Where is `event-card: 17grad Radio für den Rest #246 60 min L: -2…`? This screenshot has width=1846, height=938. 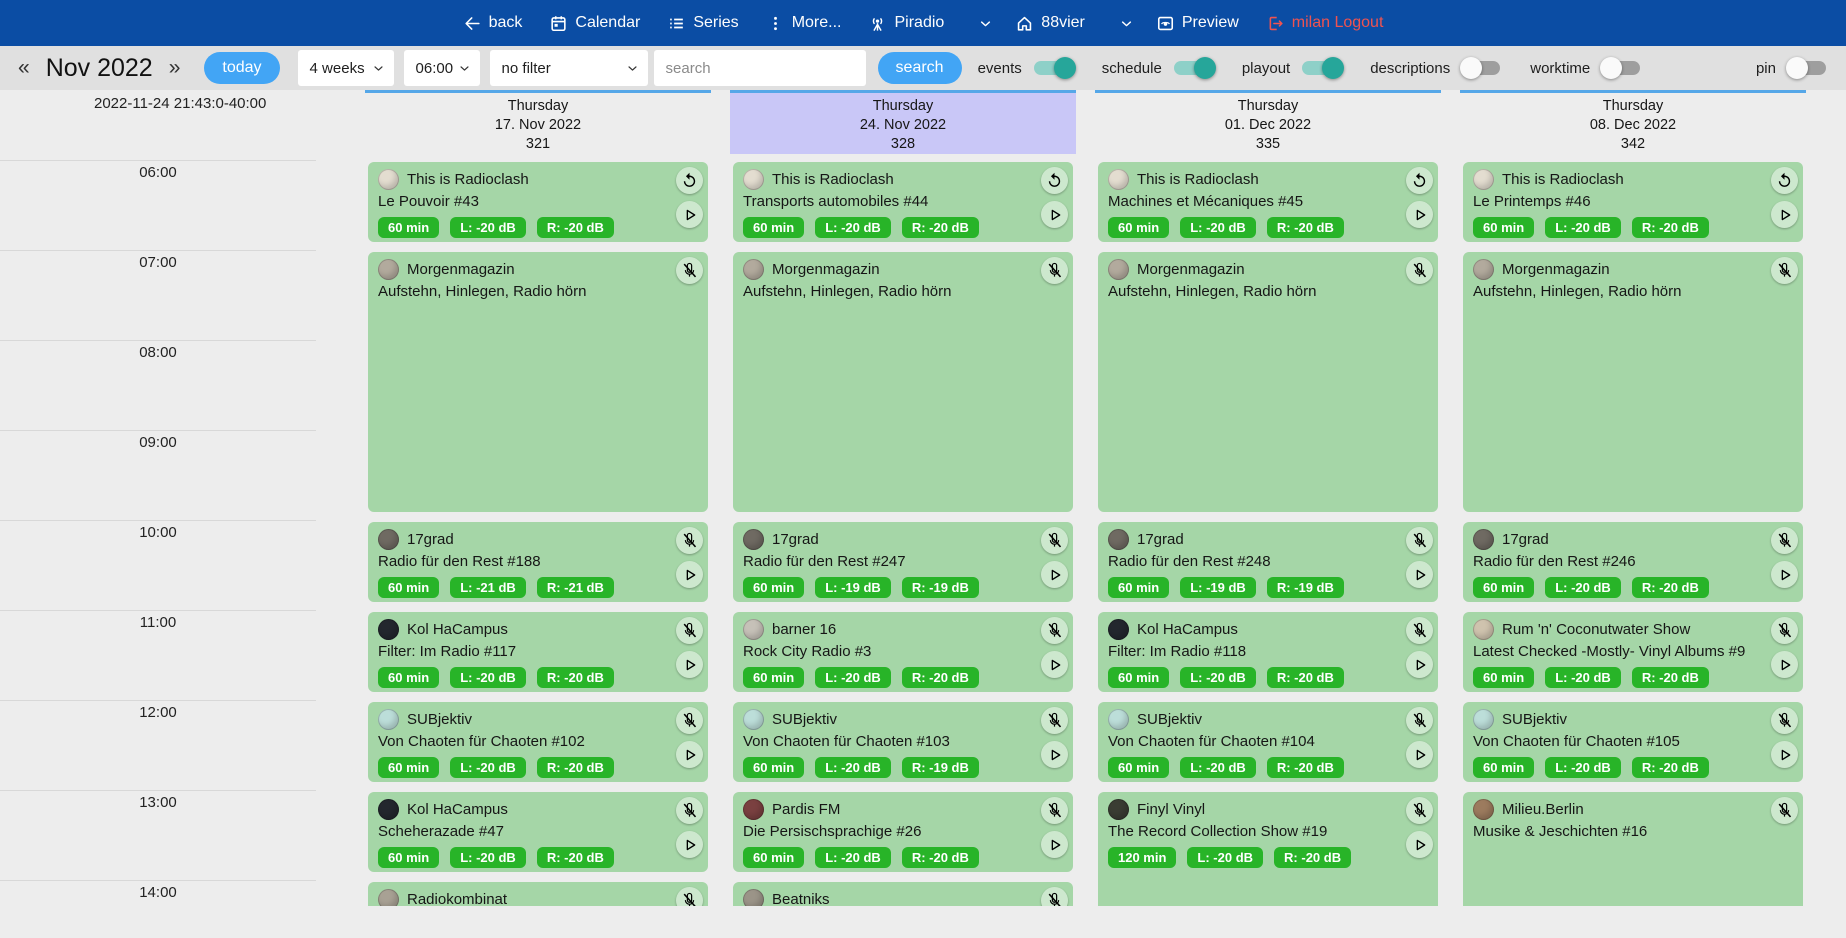 event-card: 17grad Radio für den Rest #246 60 min L: -2… is located at coordinates (1633, 562).